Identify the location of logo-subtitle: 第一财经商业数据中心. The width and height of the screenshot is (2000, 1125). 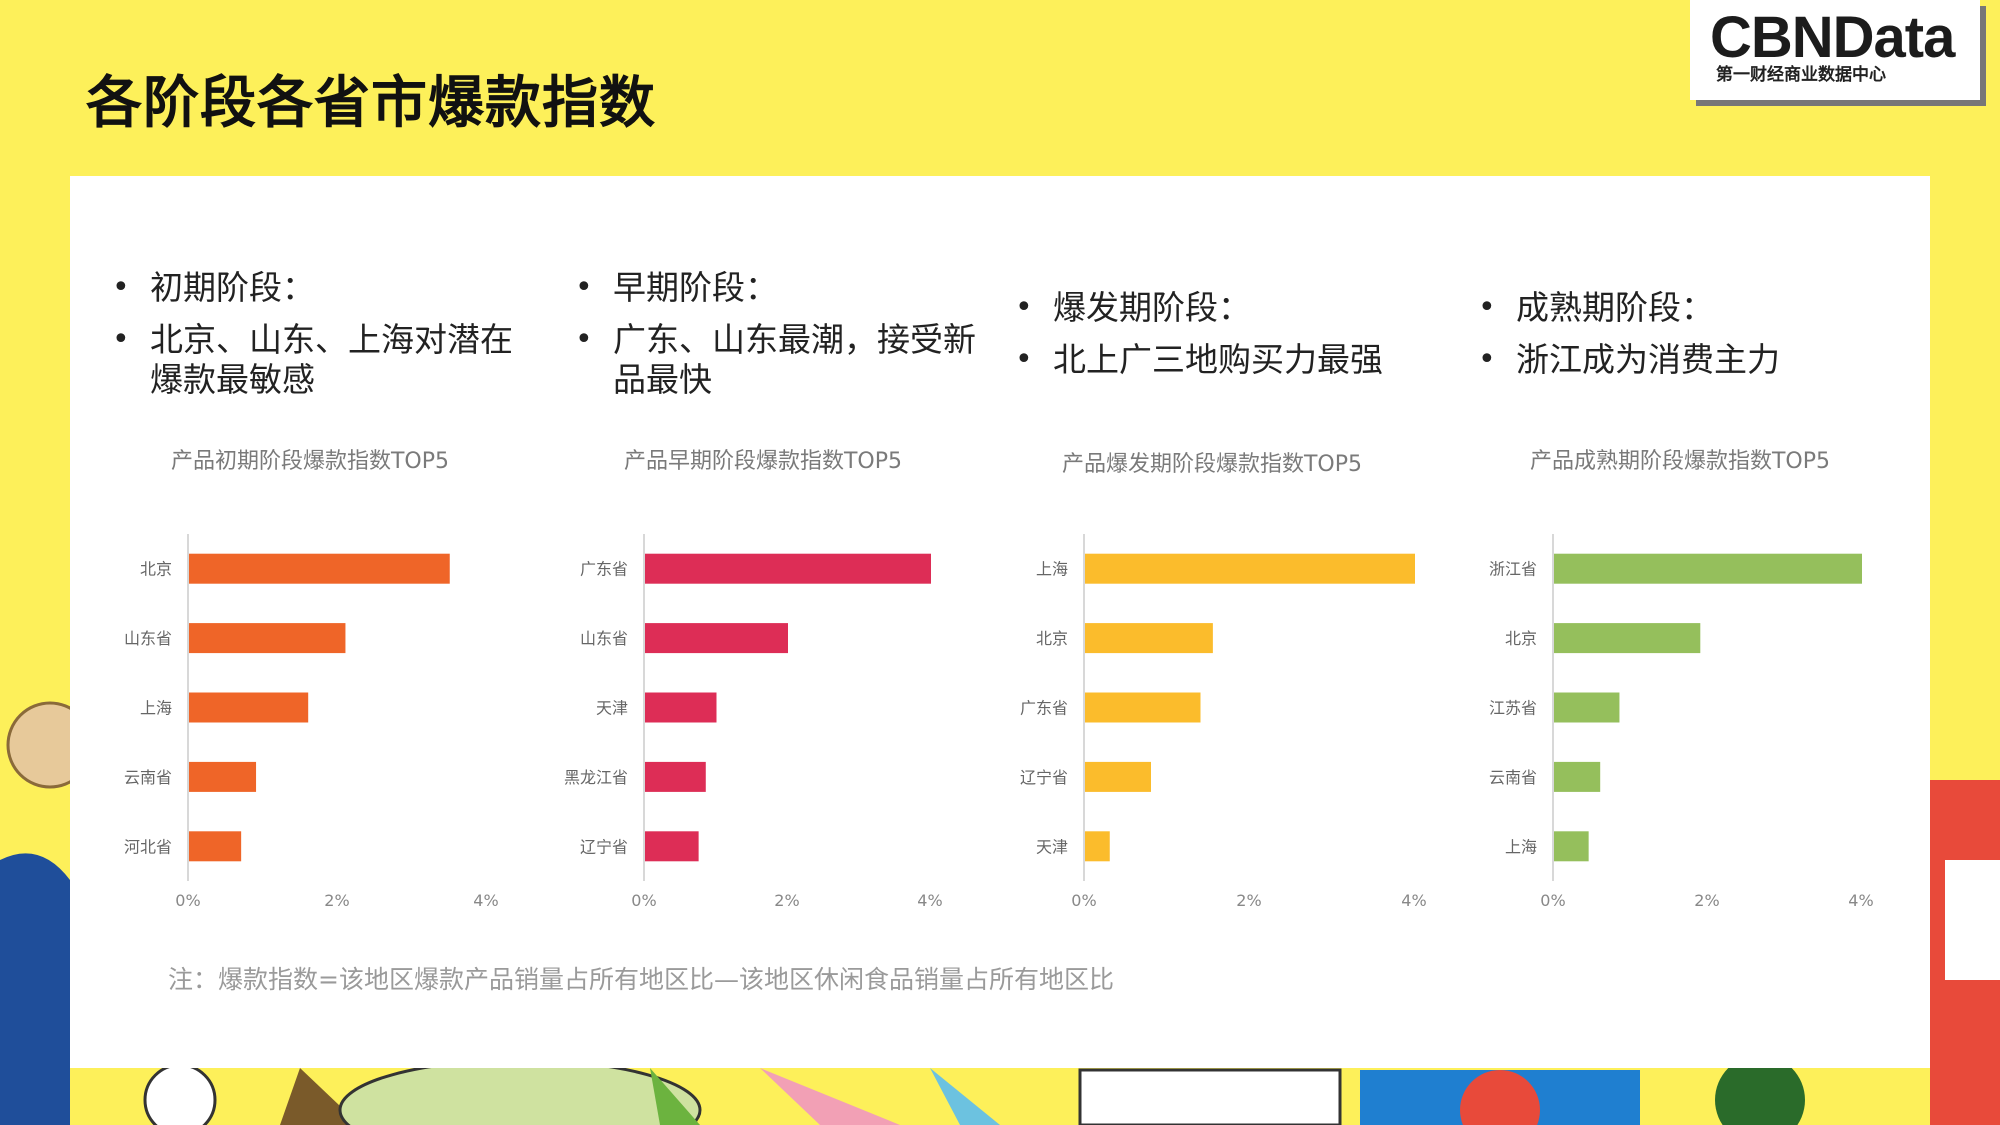
(1801, 75).